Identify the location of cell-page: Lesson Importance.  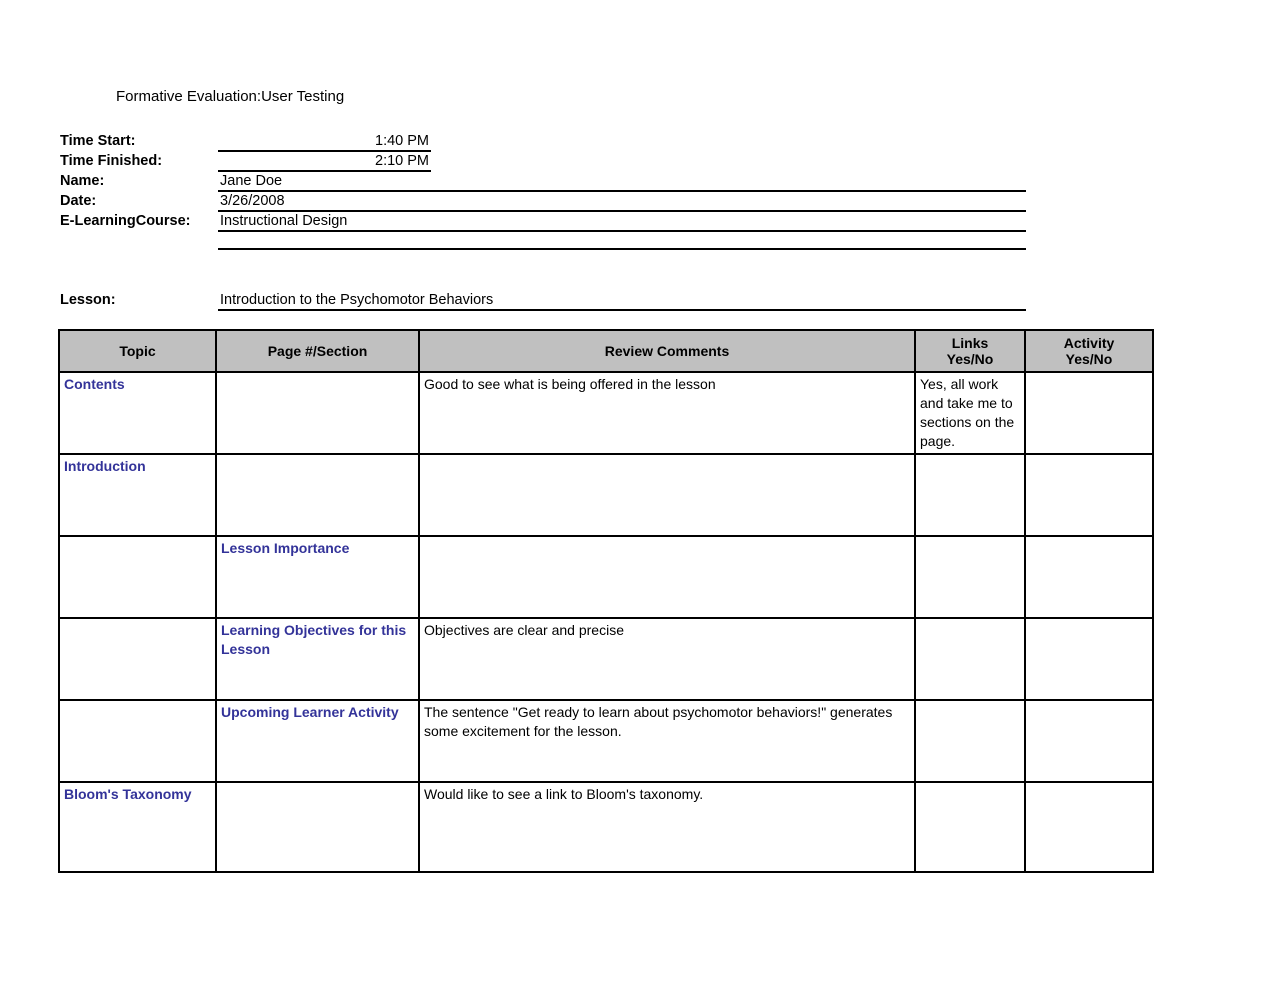
(317, 577).